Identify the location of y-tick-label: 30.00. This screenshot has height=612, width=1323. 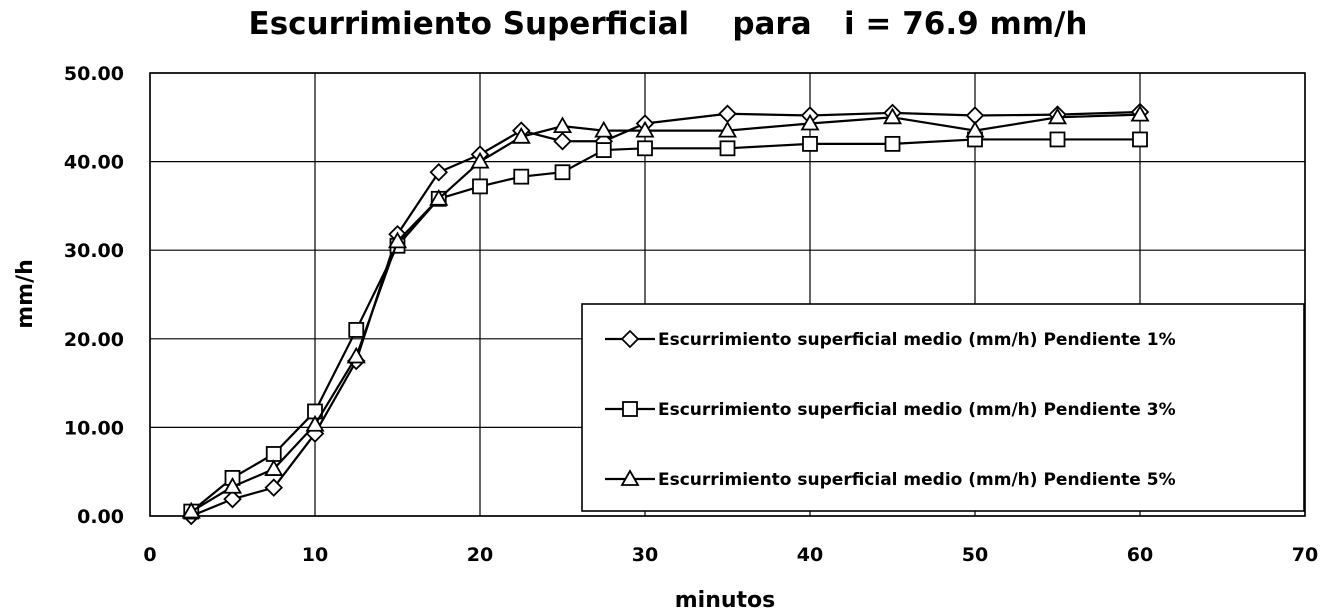
(94, 251).